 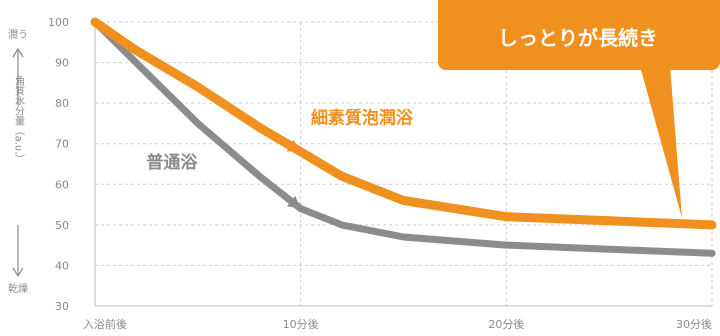 What do you see at coordinates (18, 272) in the screenshot?
I see `arrow-down-head-icon` at bounding box center [18, 272].